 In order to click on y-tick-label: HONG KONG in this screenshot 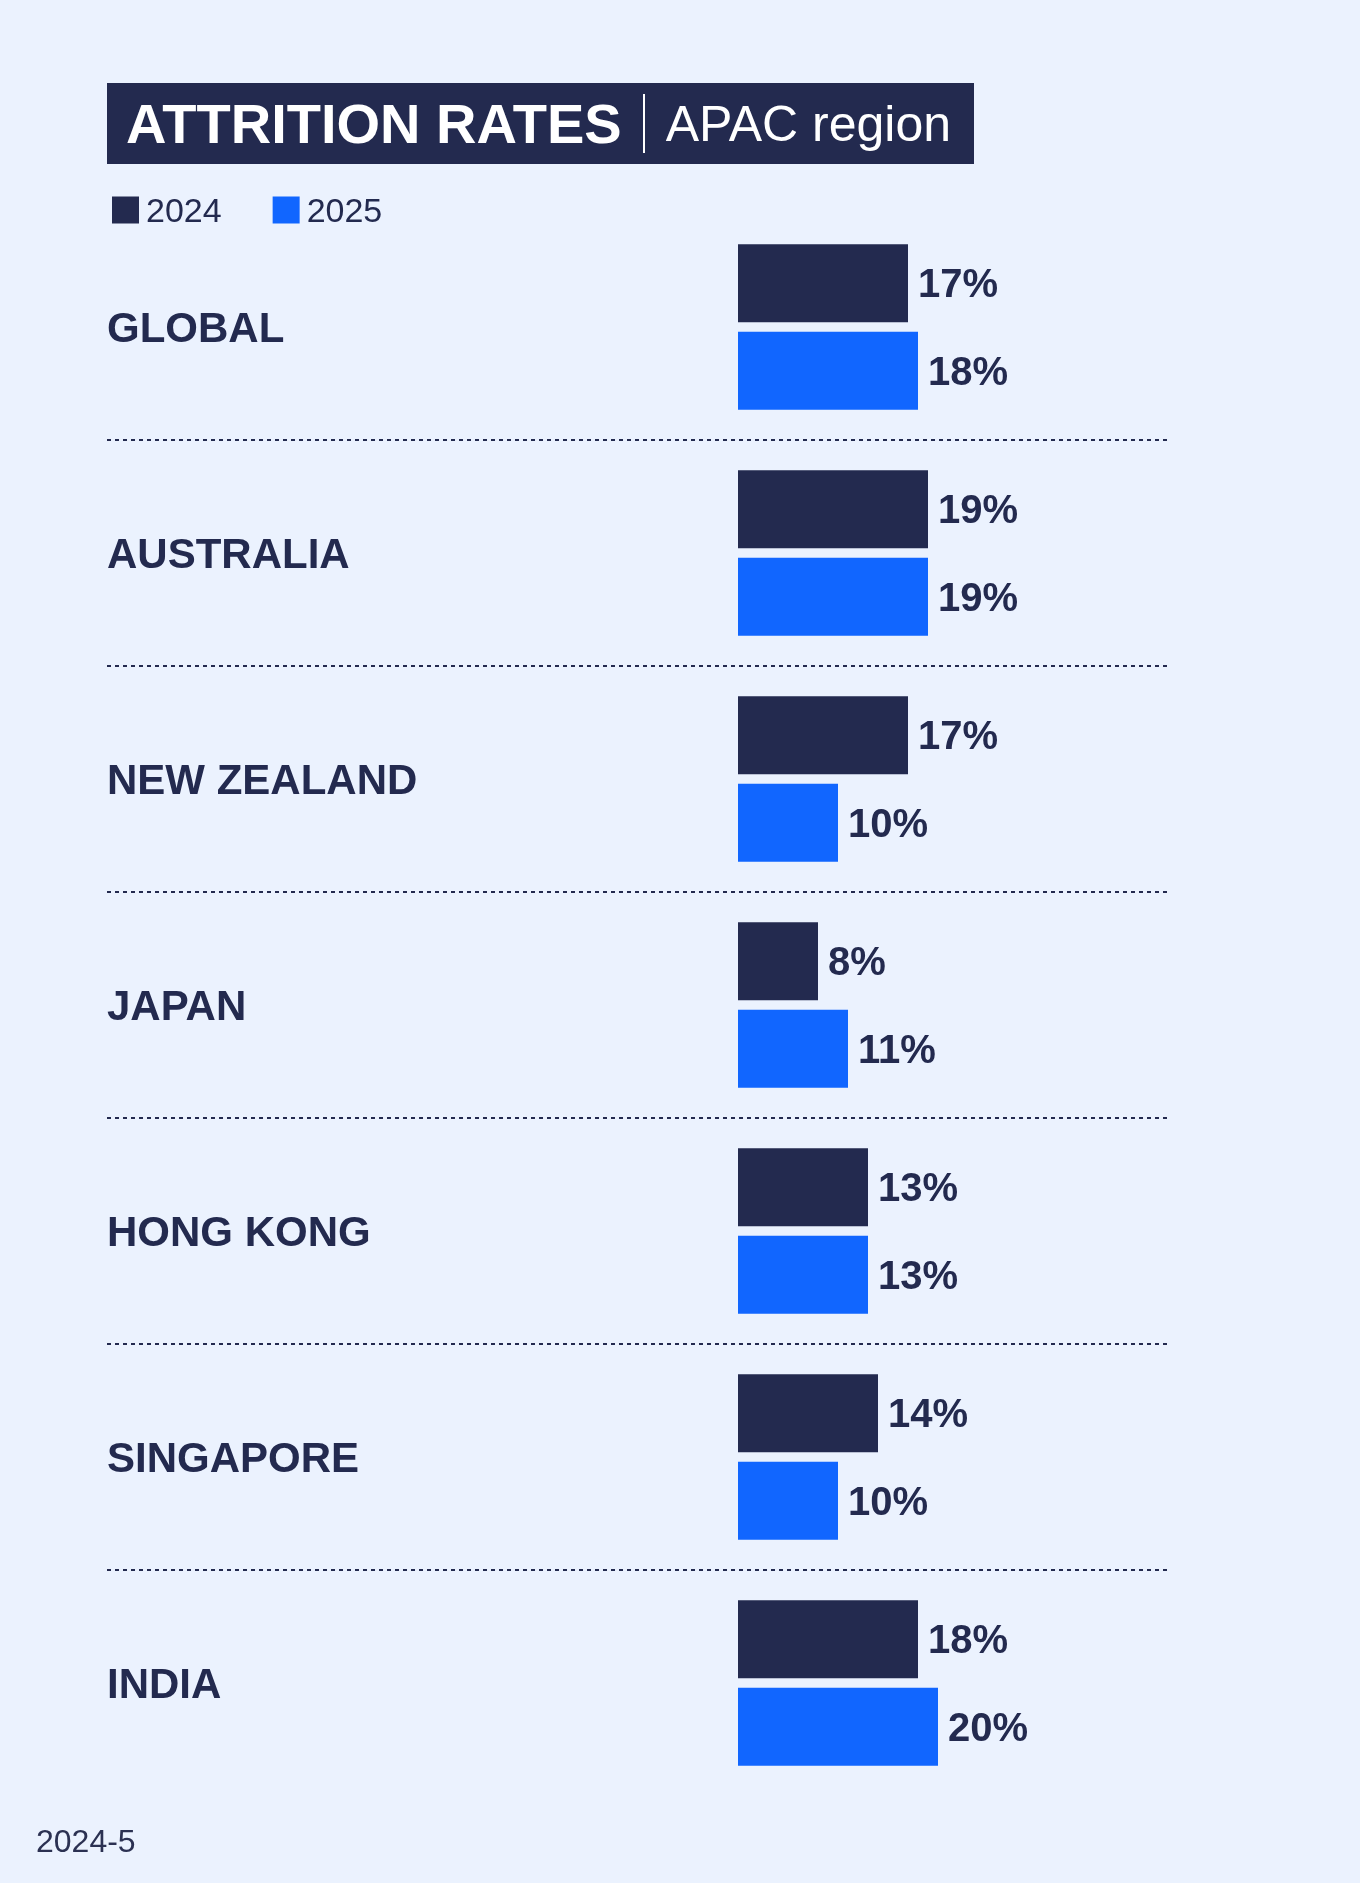, I will do `click(239, 1231)`.